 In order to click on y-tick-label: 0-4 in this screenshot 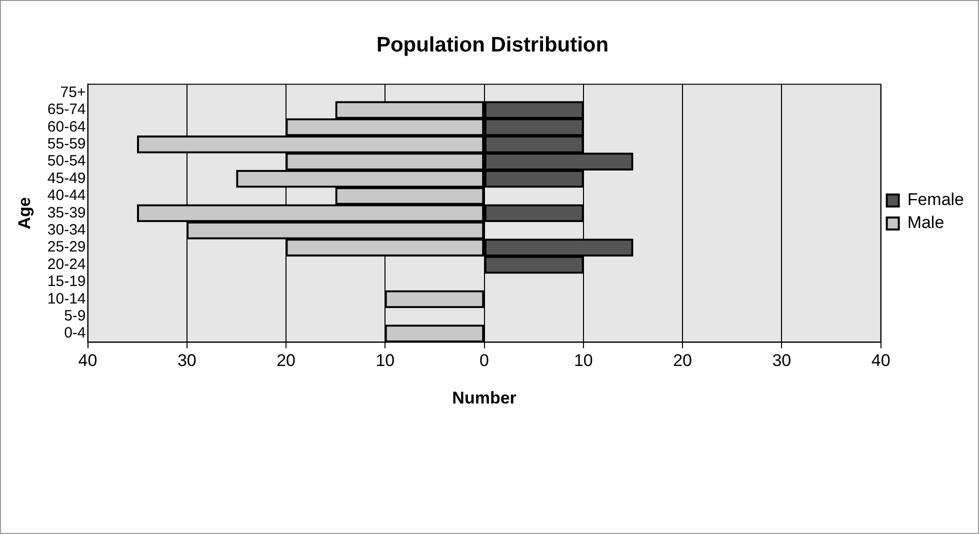, I will do `click(75, 333)`.